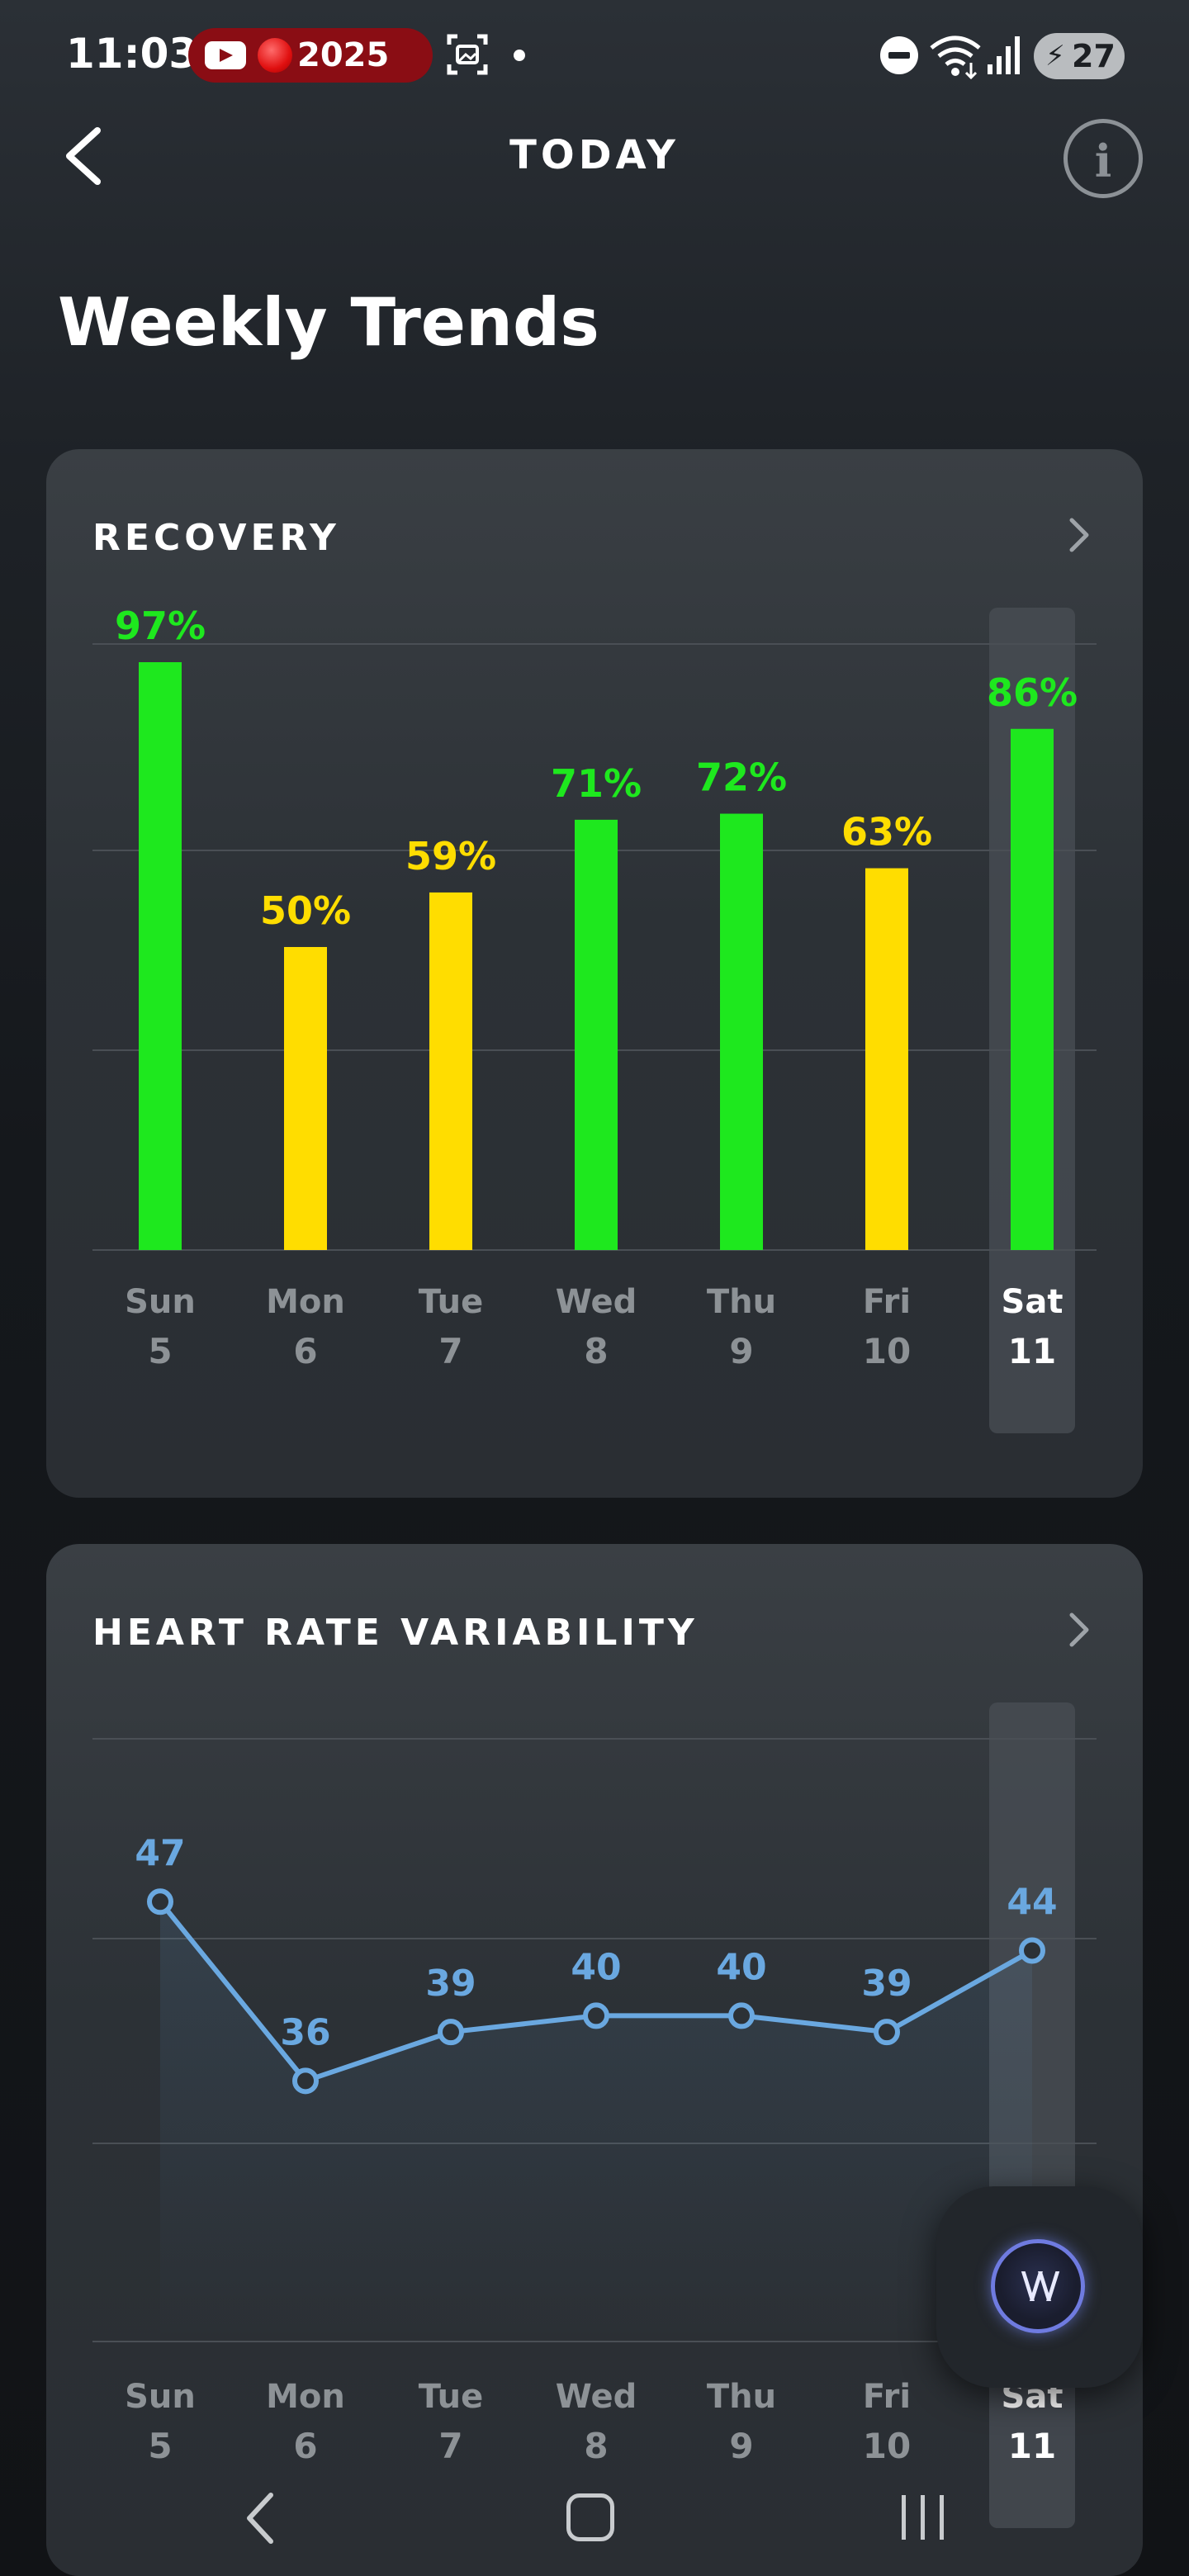  What do you see at coordinates (594, 53) in the screenshot?
I see `status-bar: 11:03 2025 ⚡ 27` at bounding box center [594, 53].